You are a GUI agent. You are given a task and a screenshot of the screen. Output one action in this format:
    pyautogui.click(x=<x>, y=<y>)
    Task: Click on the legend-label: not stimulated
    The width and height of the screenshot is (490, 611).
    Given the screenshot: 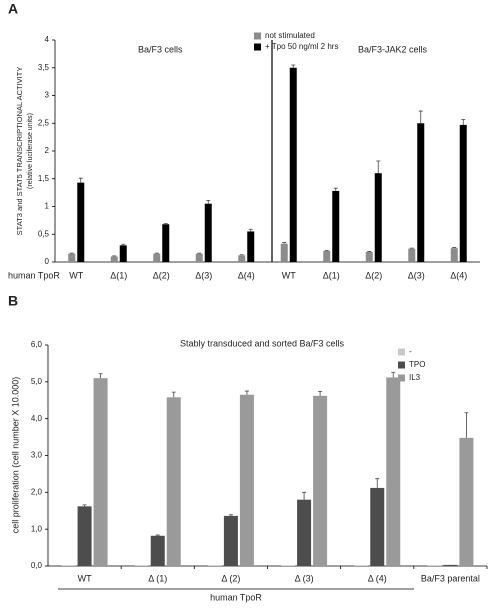 What is the action you would take?
    pyautogui.click(x=290, y=35)
    